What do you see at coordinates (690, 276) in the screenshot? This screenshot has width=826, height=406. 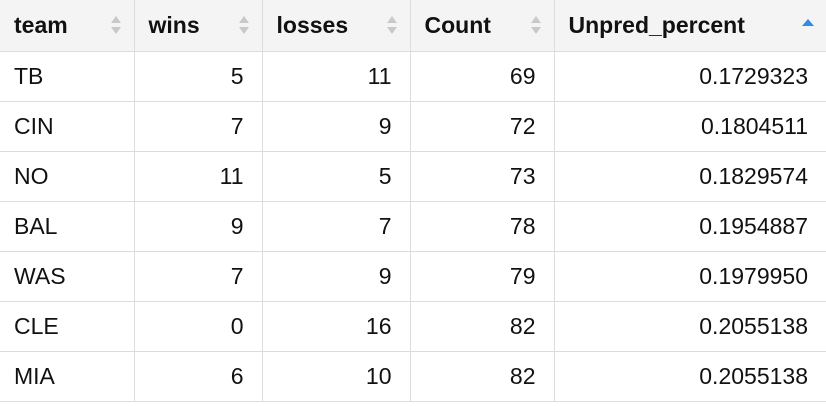 I see `cell-unpred-percent: 0.1979950` at bounding box center [690, 276].